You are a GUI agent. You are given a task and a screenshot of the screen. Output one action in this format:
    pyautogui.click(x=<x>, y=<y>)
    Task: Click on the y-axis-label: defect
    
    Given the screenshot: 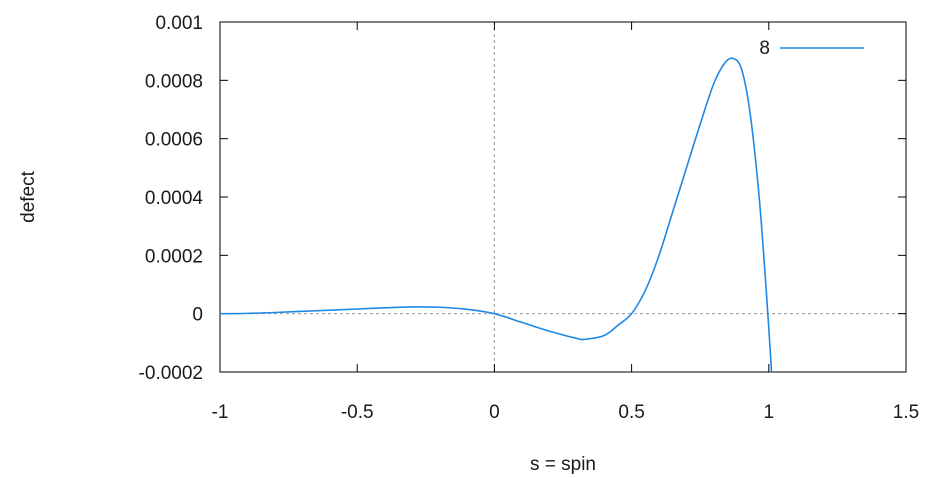 What is the action you would take?
    pyautogui.click(x=28, y=196)
    